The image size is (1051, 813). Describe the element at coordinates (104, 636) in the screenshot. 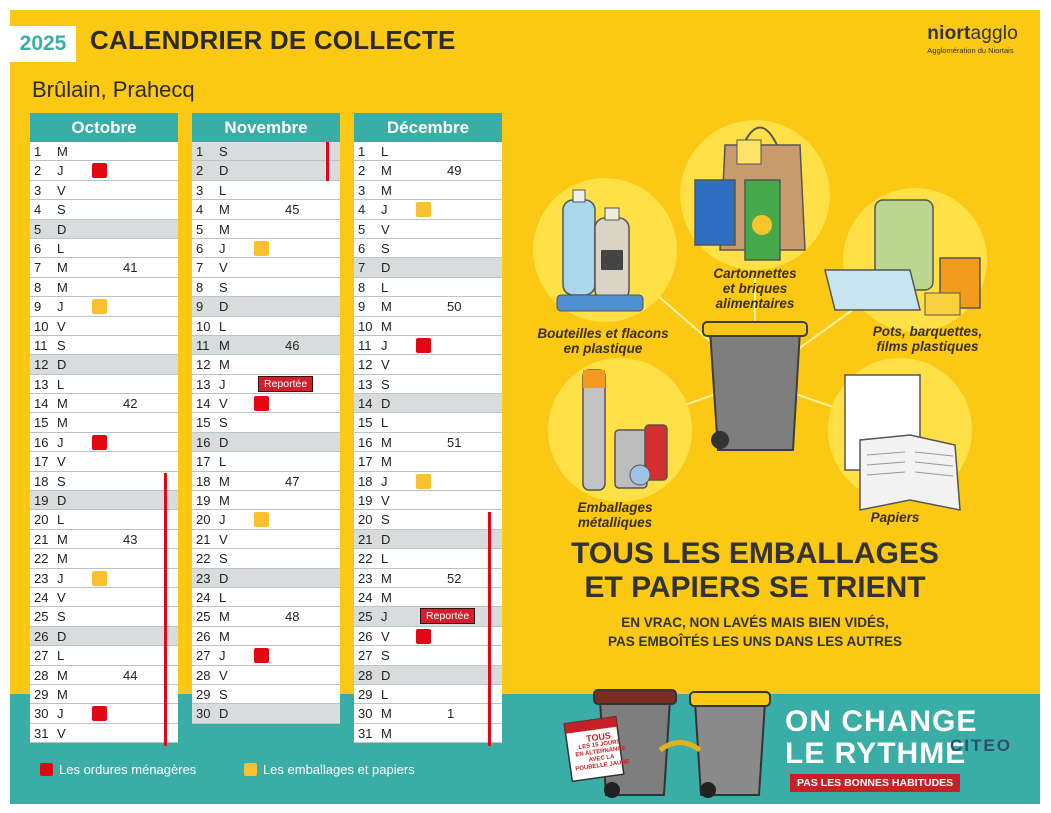

I see `day-row: 26 D` at that location.